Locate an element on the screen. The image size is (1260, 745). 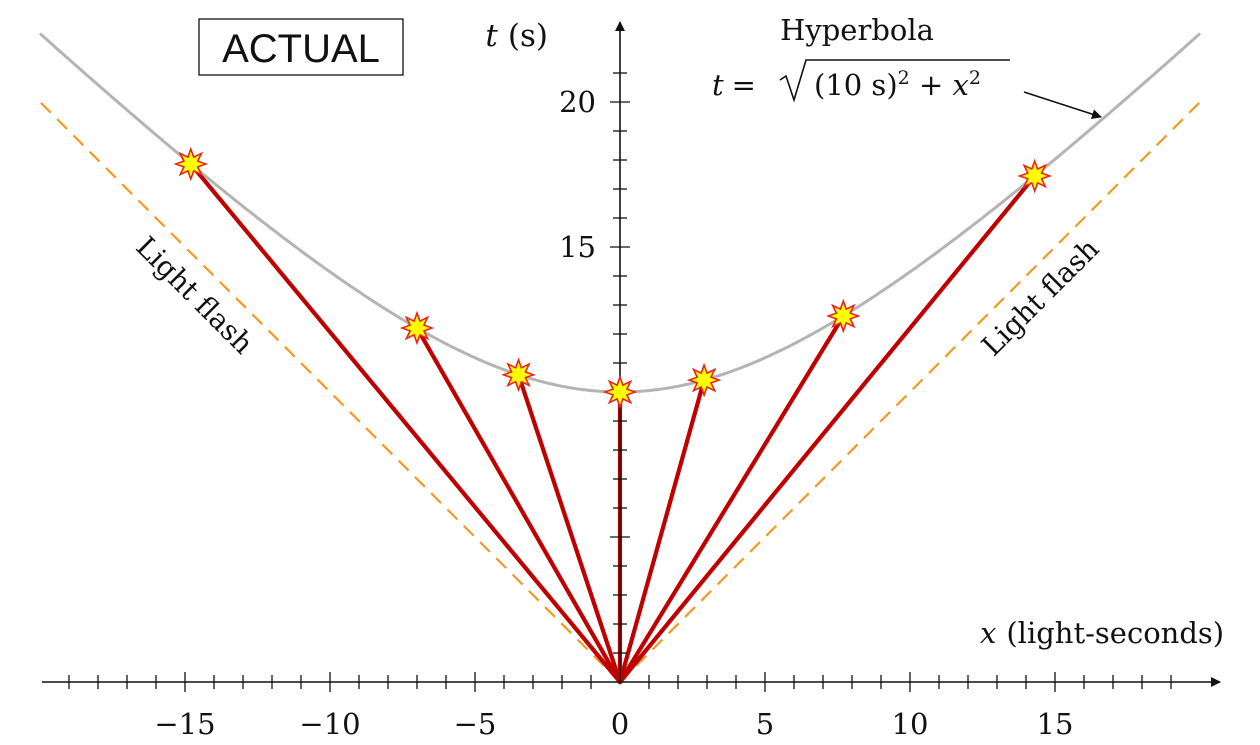
frame-label: ACTUAL is located at coordinates (301, 49).